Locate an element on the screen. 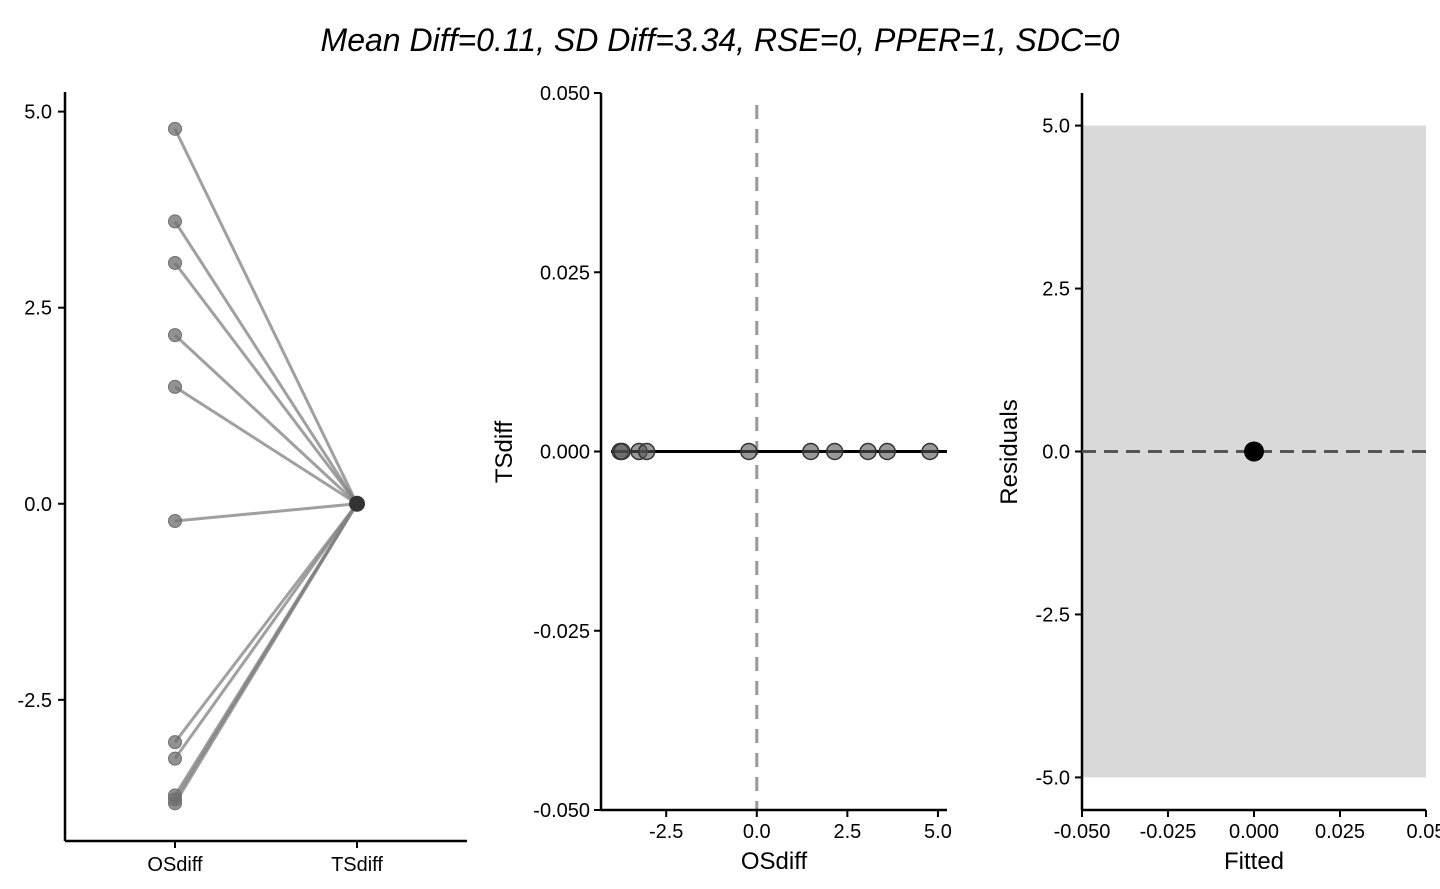 Image resolution: width=1440 pixels, height=889 pixels. x-tick-label: 0.025 is located at coordinates (1340, 832).